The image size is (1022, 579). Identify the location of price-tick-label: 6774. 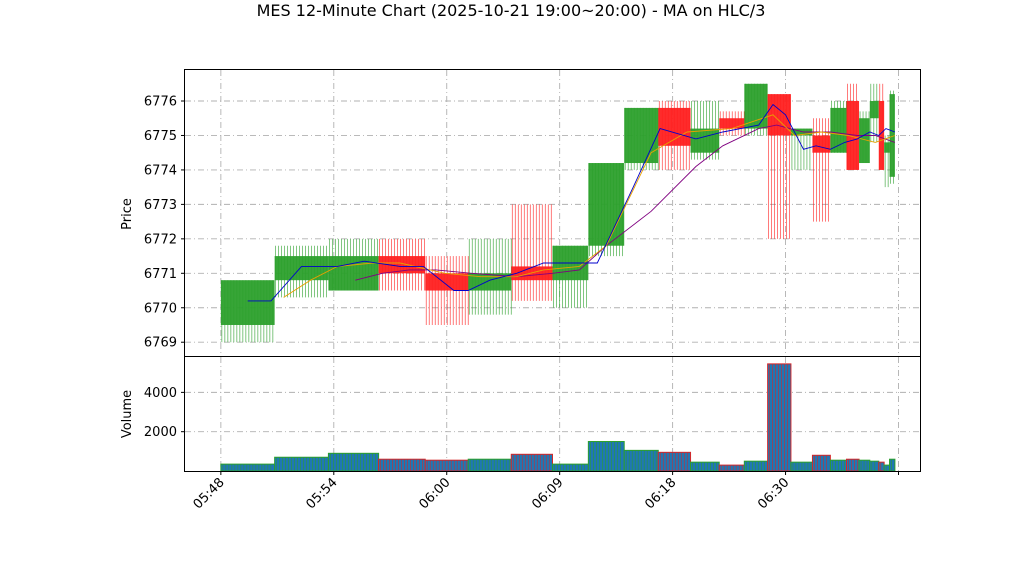
(160, 170).